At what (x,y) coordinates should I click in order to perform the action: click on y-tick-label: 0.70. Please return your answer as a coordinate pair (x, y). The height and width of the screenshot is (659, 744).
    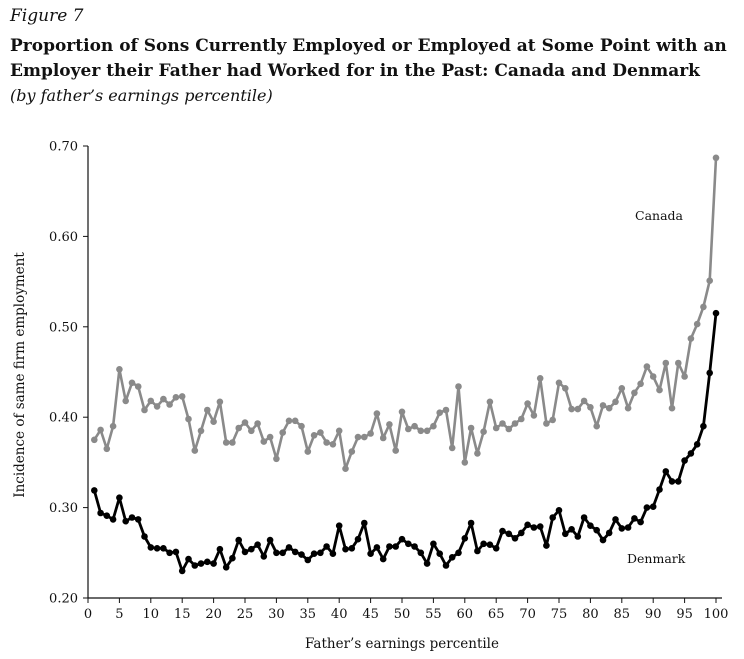
    Looking at the image, I should click on (63, 147).